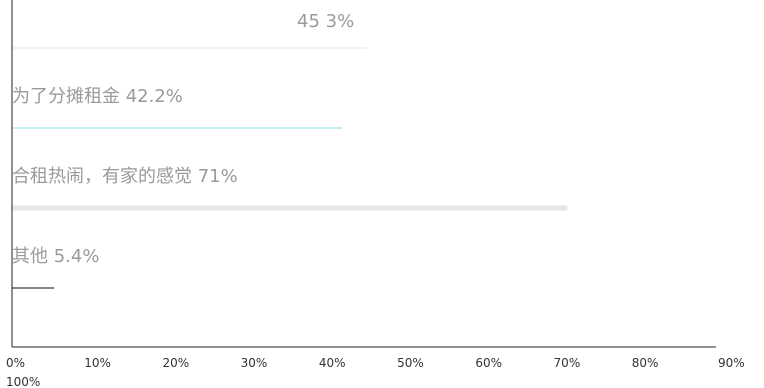 This screenshot has height=388, width=764. I want to click on bar-label-1: 为了分摊租金 42.2%, so click(97, 96).